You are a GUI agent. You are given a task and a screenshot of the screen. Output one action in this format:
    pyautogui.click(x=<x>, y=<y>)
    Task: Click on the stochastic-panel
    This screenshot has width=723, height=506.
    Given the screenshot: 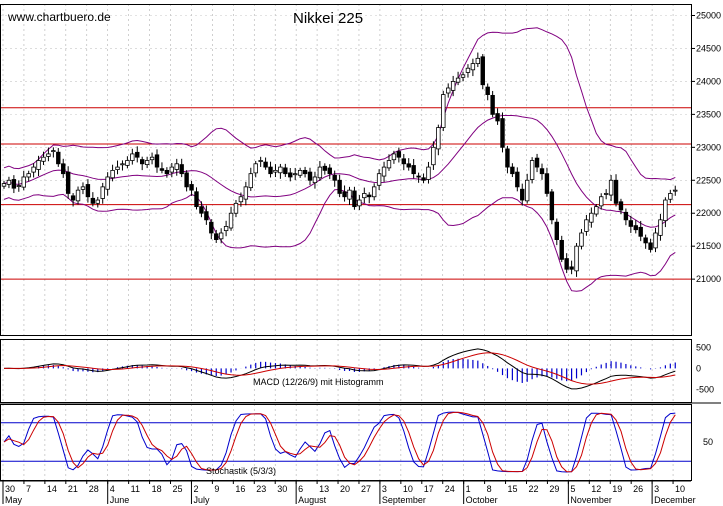 What is the action you would take?
    pyautogui.click(x=345, y=442)
    